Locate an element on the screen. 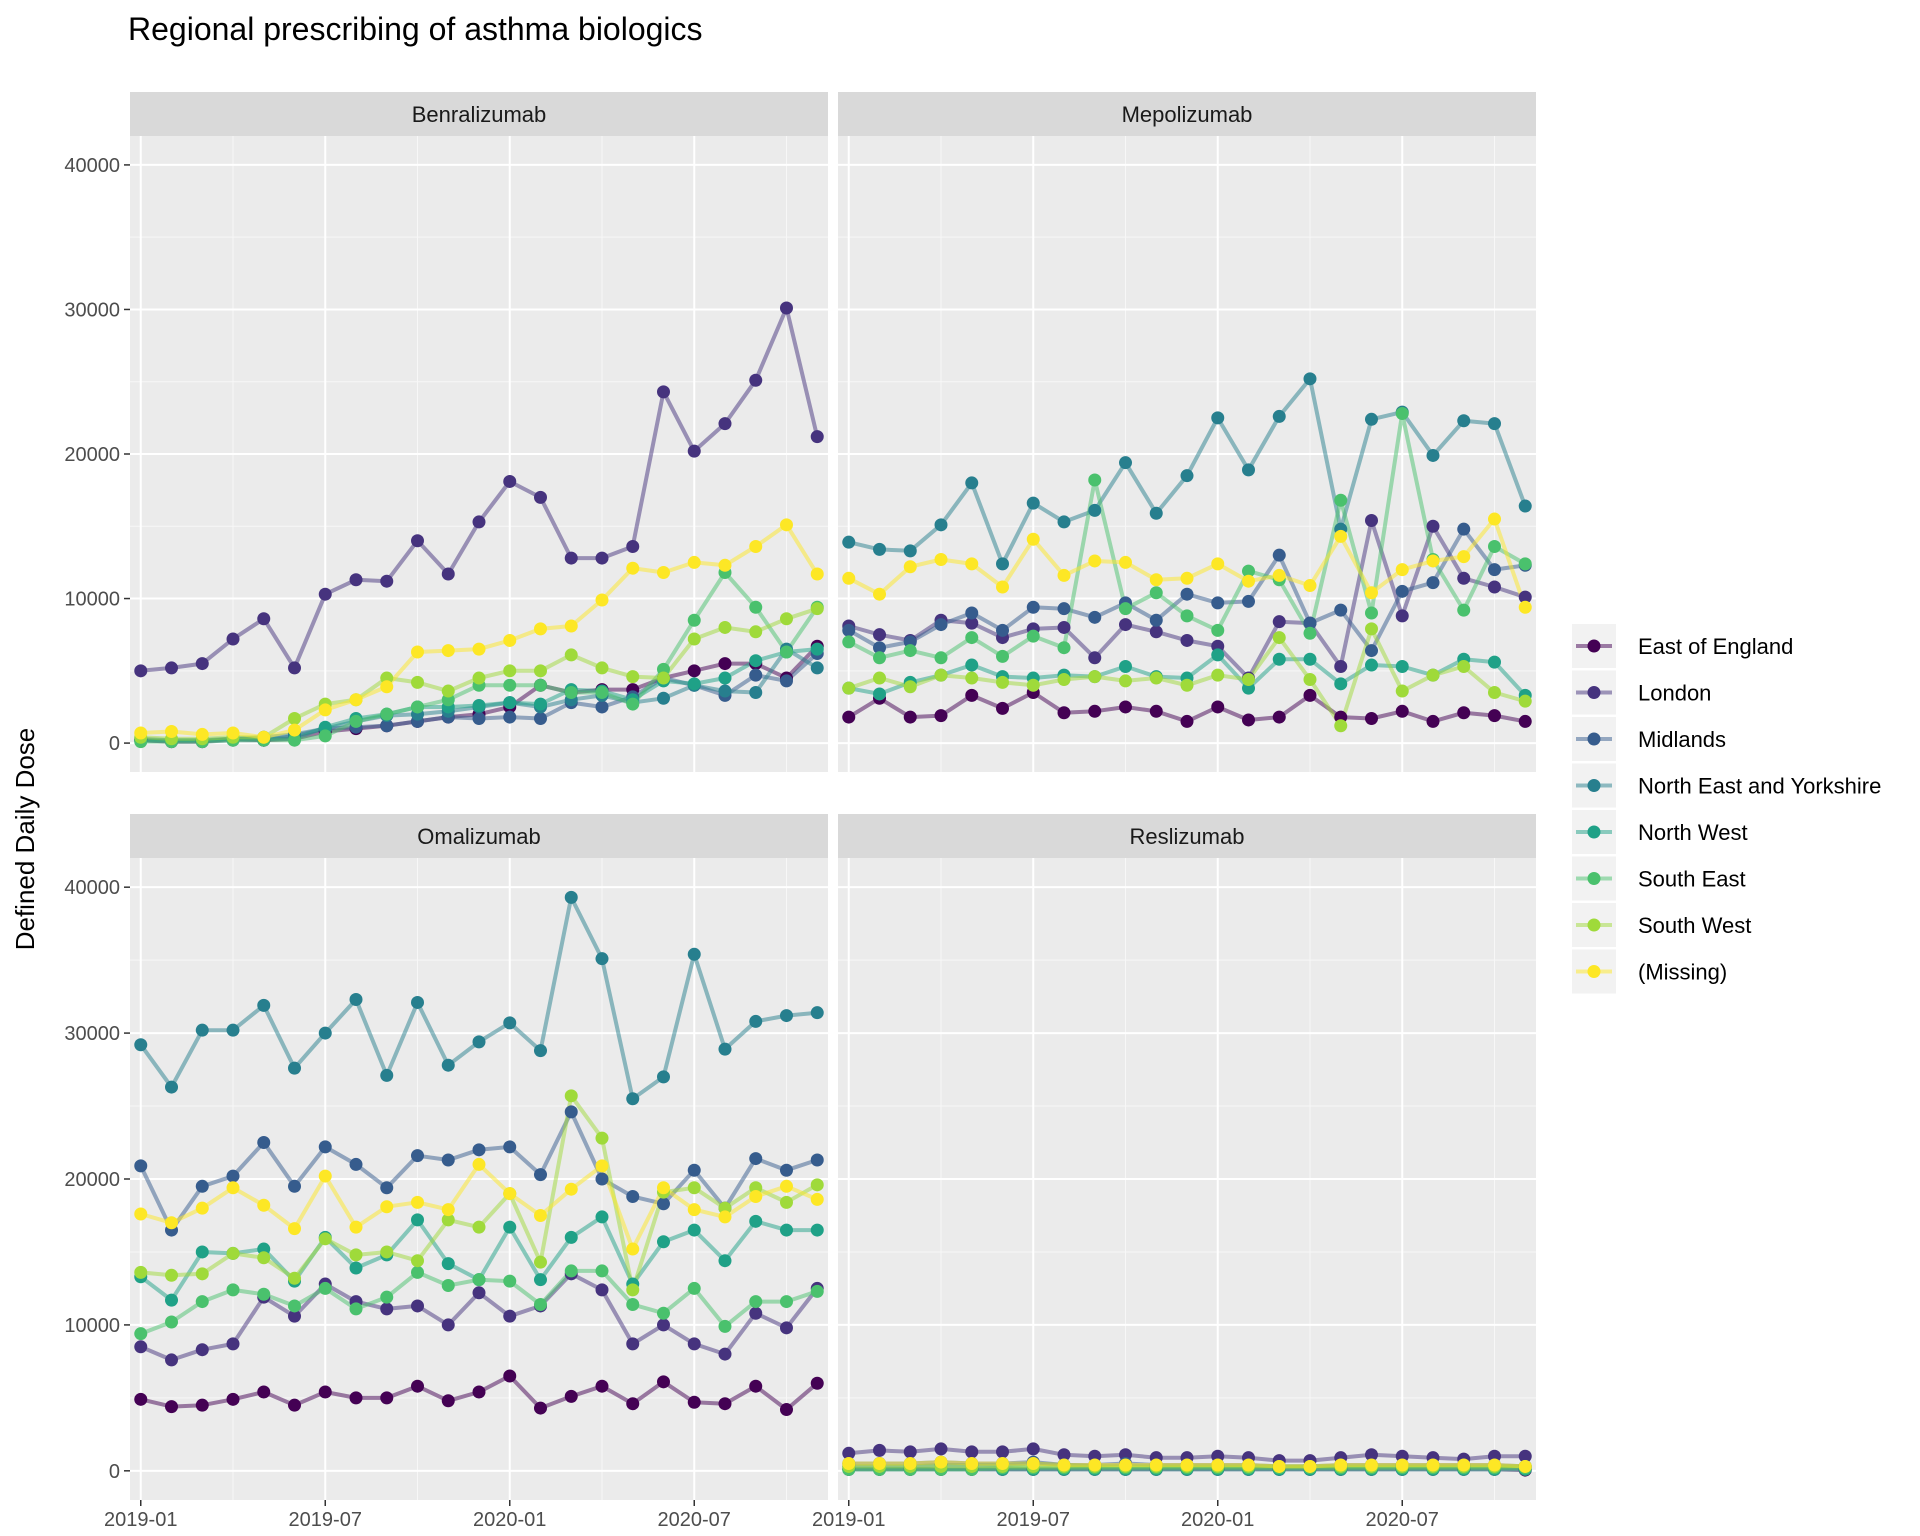 The image size is (1920, 1536). y-tick-label: 40000 is located at coordinates (92, 166).